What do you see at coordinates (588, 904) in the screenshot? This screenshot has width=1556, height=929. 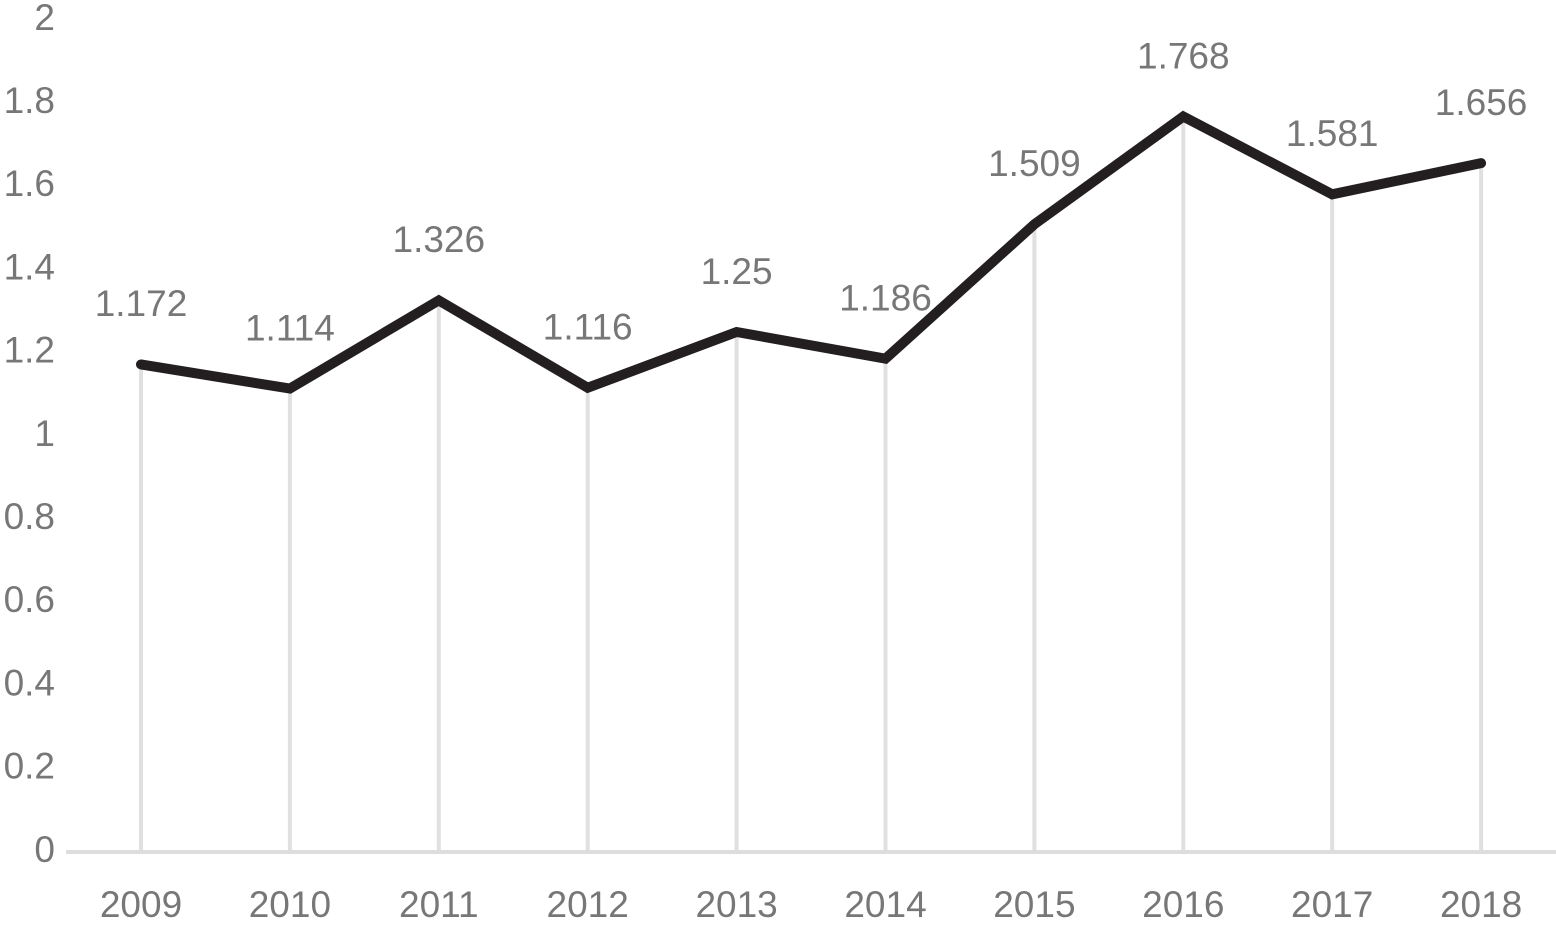 I see `x-tick-label: 2012` at bounding box center [588, 904].